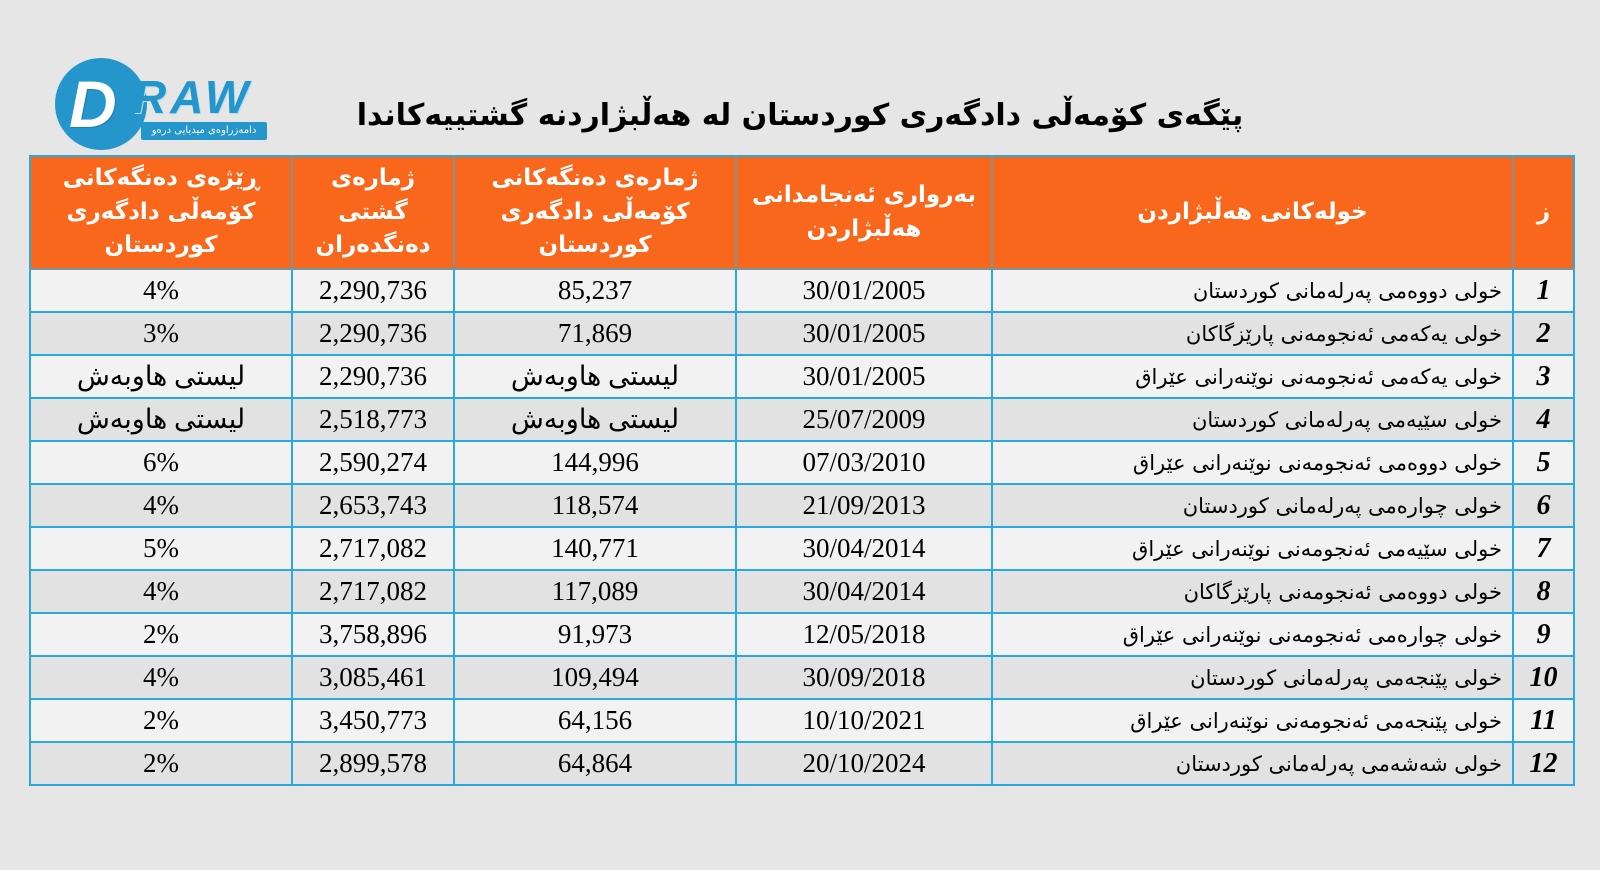 The image size is (1600, 870). Describe the element at coordinates (373, 677) in the screenshot. I see `cell-total-voters: 3,085,461` at that location.